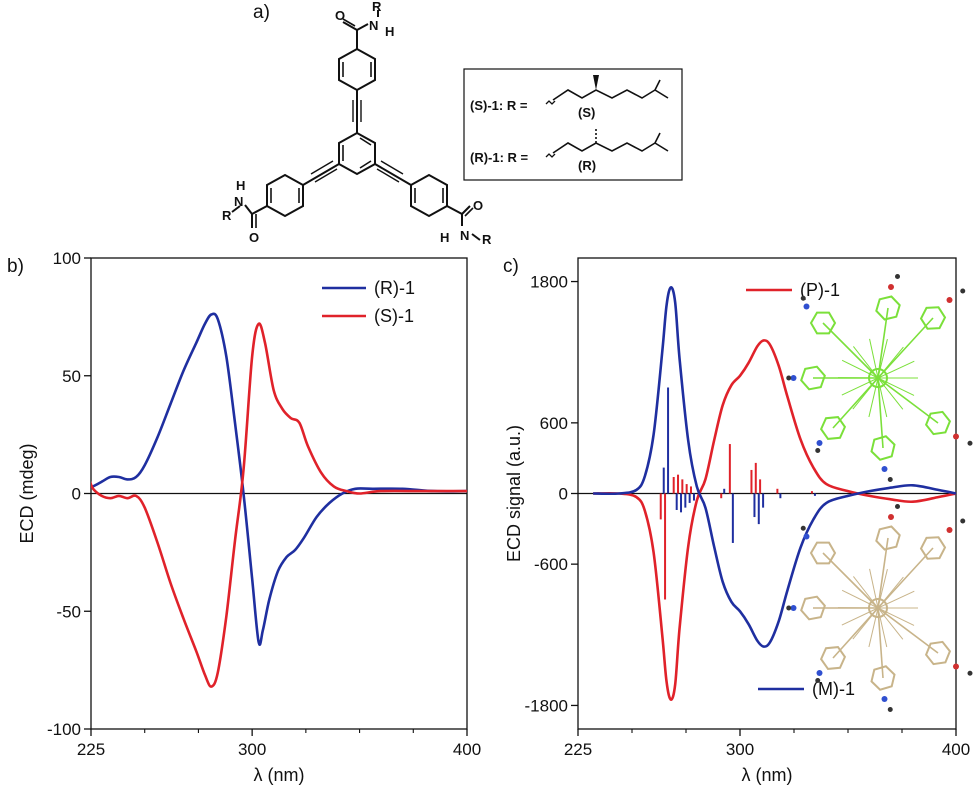 The height and width of the screenshot is (789, 975). I want to click on legend-s-text: (S)-1: R =, so click(499, 105).